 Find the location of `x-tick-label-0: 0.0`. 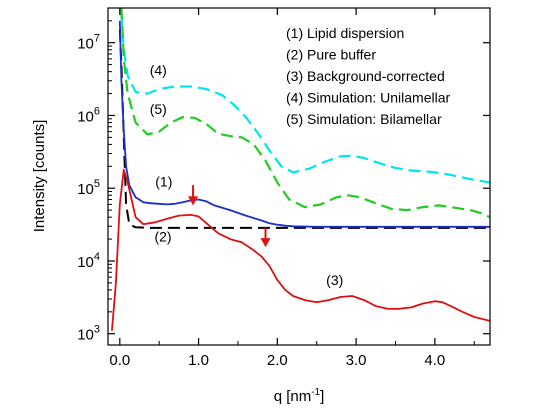

x-tick-label-0: 0.0 is located at coordinates (119, 360).